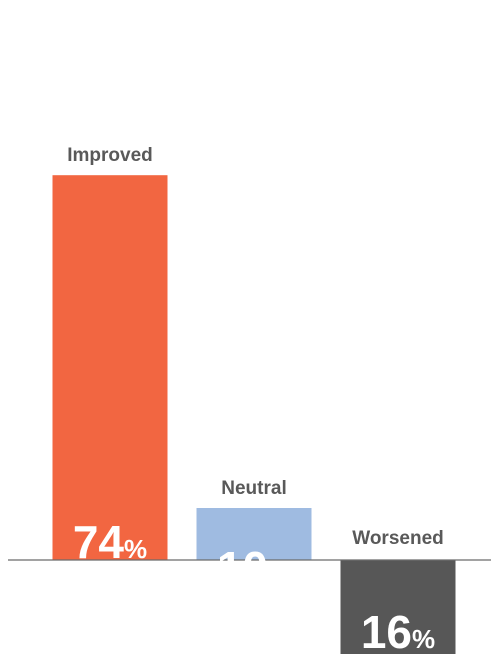  What do you see at coordinates (386, 630) in the screenshot?
I see `data-label-value-worsened: 16` at bounding box center [386, 630].